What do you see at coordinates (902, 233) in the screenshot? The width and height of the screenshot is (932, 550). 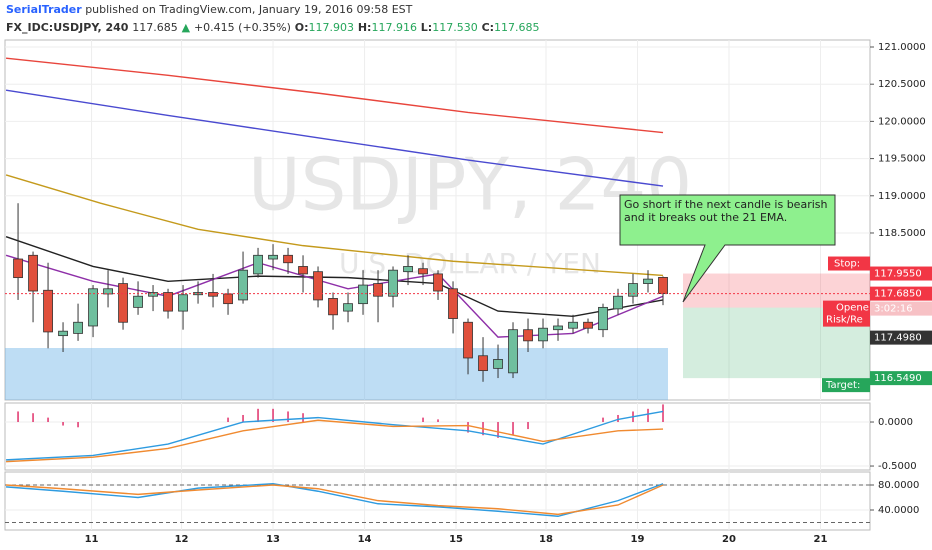 I see `y-tick-label: 118.5000` at bounding box center [902, 233].